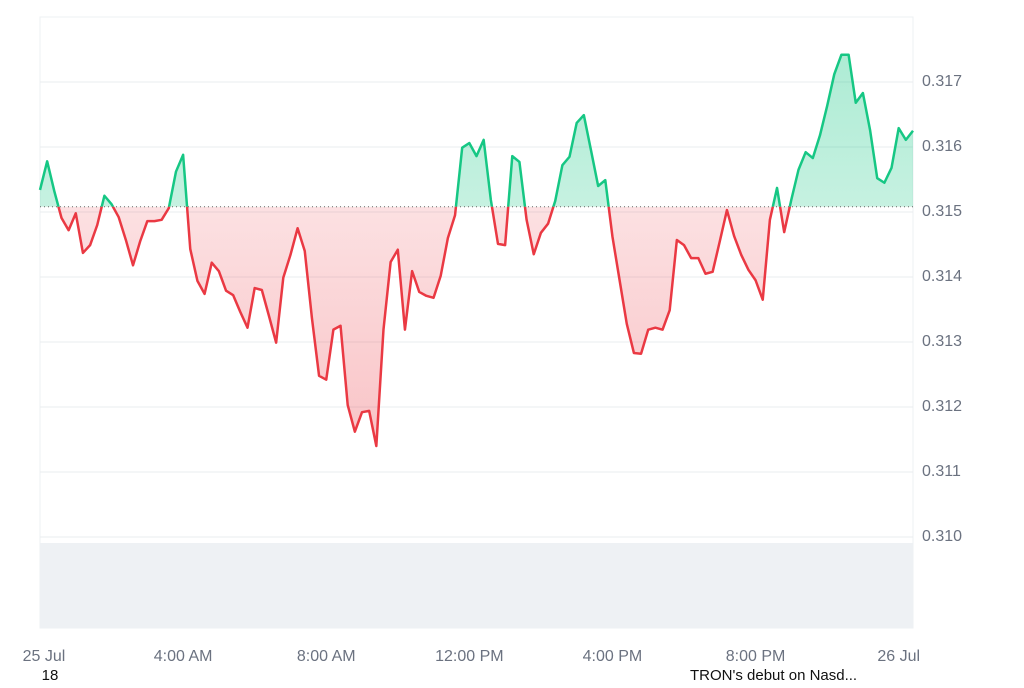 This screenshot has width=1024, height=688. I want to click on y-tick-label: 0.312, so click(942, 406).